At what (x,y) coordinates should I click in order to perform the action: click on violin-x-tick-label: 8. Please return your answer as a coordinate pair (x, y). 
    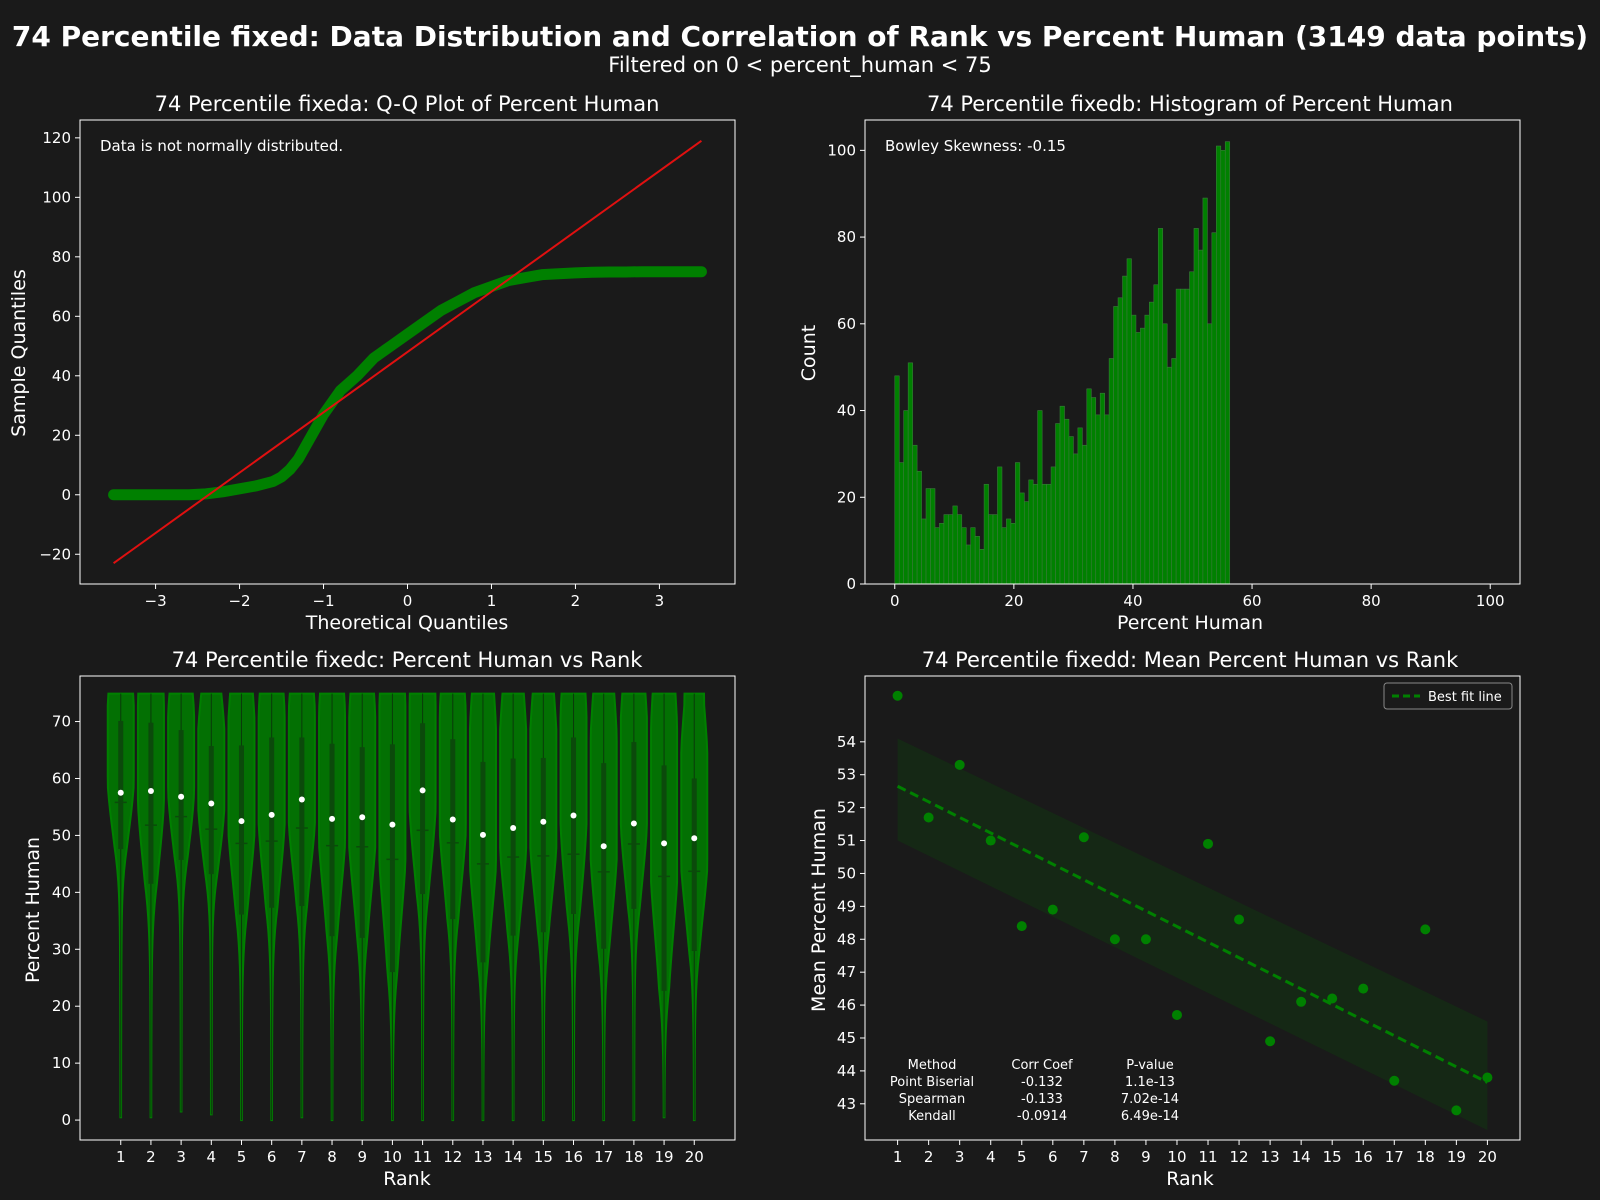
    Looking at the image, I should click on (332, 1157).